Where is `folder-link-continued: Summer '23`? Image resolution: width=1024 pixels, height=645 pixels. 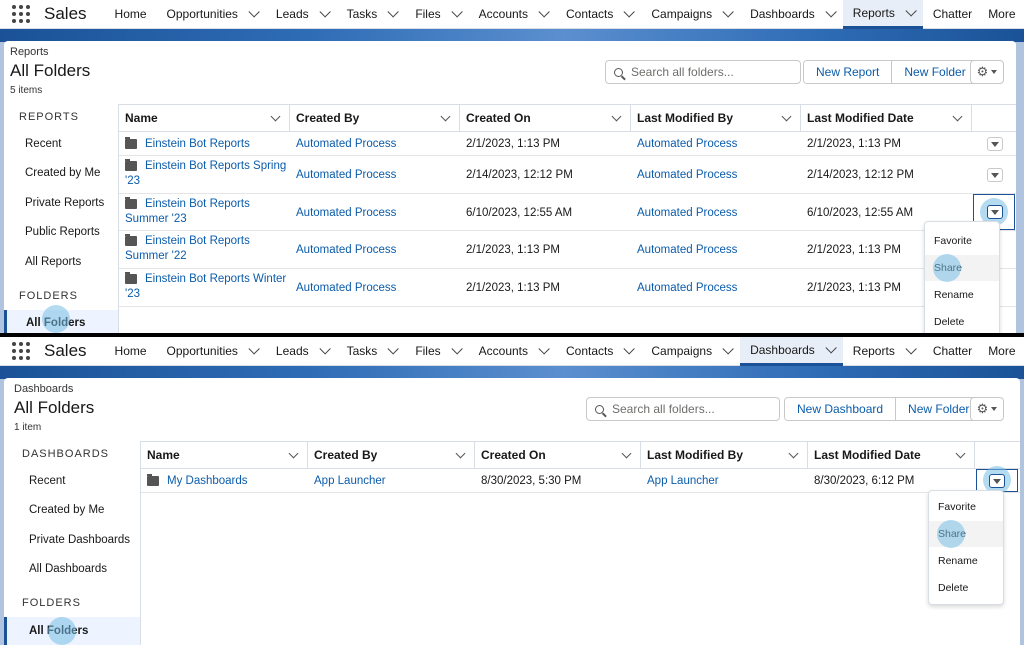
folder-link-continued: Summer '23 is located at coordinates (156, 219).